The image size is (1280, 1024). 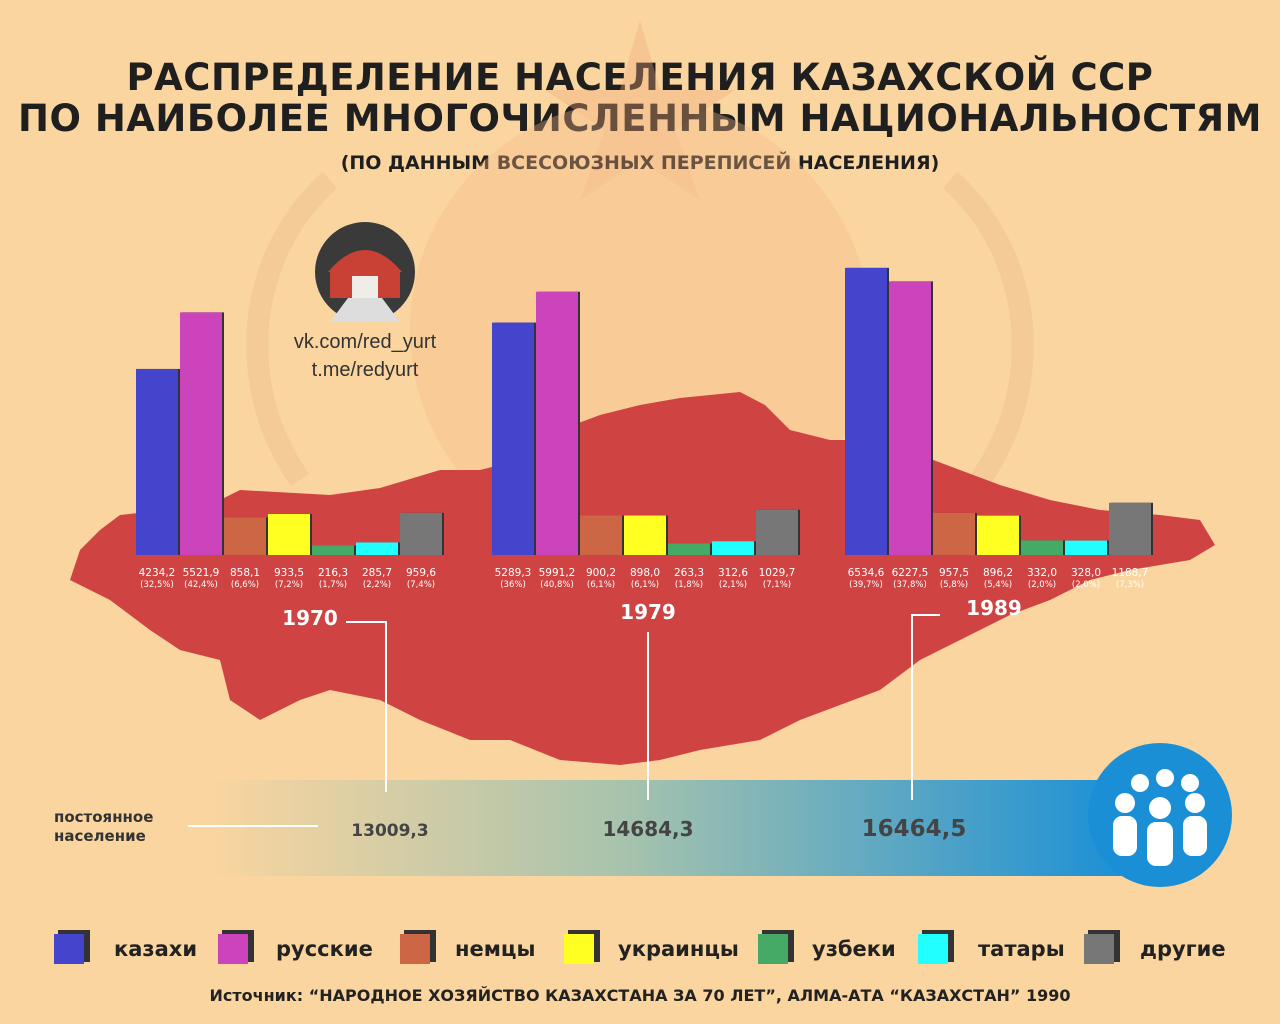 What do you see at coordinates (1042, 547) in the screenshot?
I see `bar-uzbeks-1989` at bounding box center [1042, 547].